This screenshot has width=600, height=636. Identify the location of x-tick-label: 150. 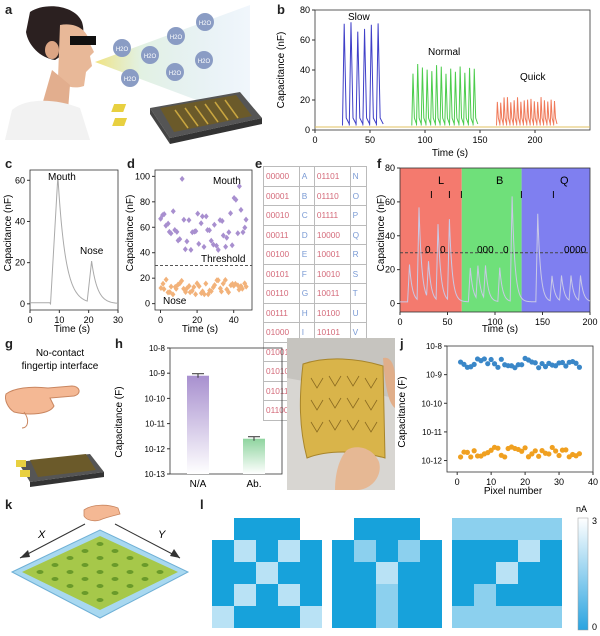
(542, 322).